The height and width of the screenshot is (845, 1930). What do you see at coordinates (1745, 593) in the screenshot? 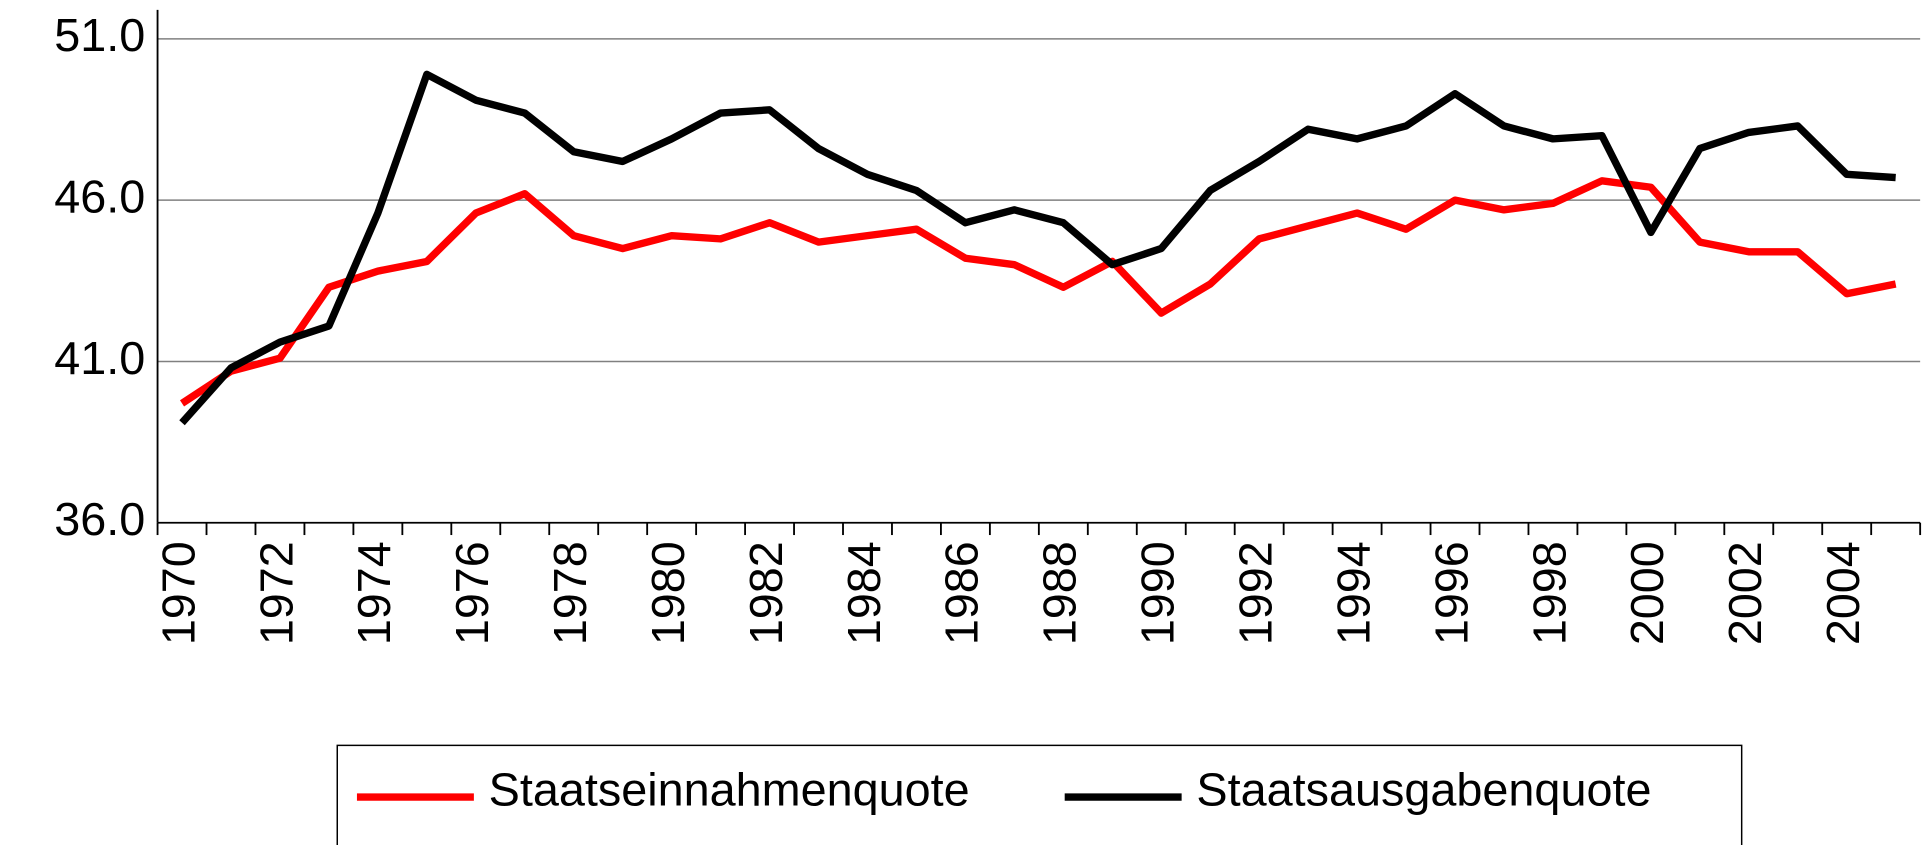
I see `x-tick-label: 2002` at bounding box center [1745, 593].